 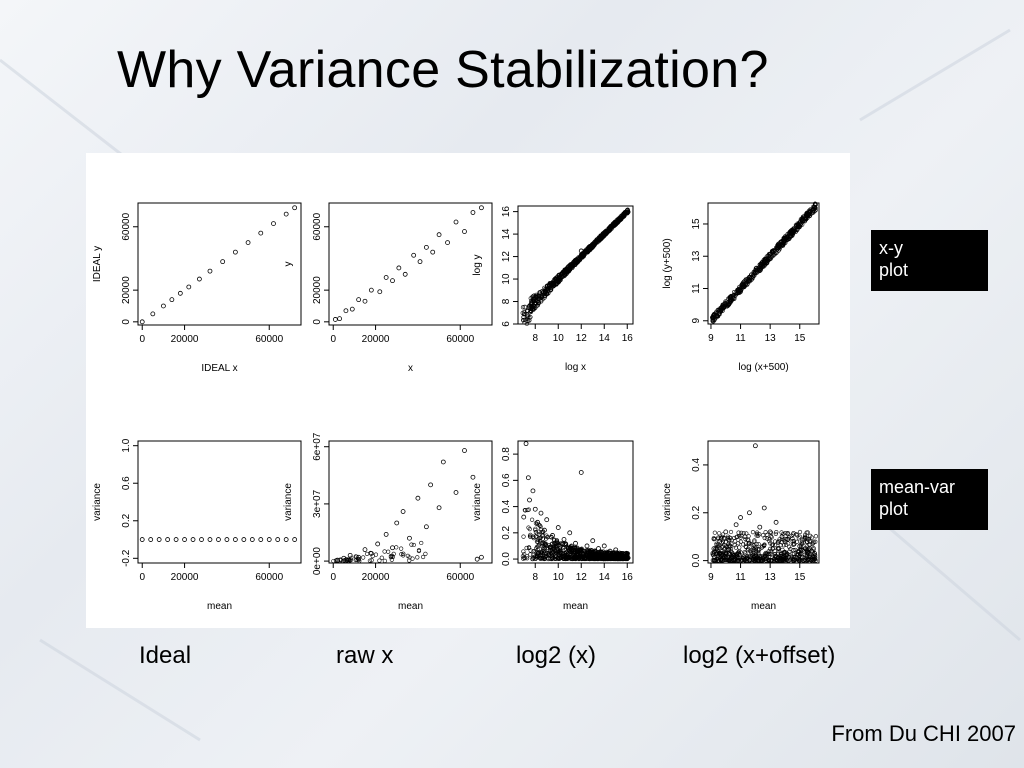 What do you see at coordinates (97, 502) in the screenshot?
I see `y-axis-label: variance` at bounding box center [97, 502].